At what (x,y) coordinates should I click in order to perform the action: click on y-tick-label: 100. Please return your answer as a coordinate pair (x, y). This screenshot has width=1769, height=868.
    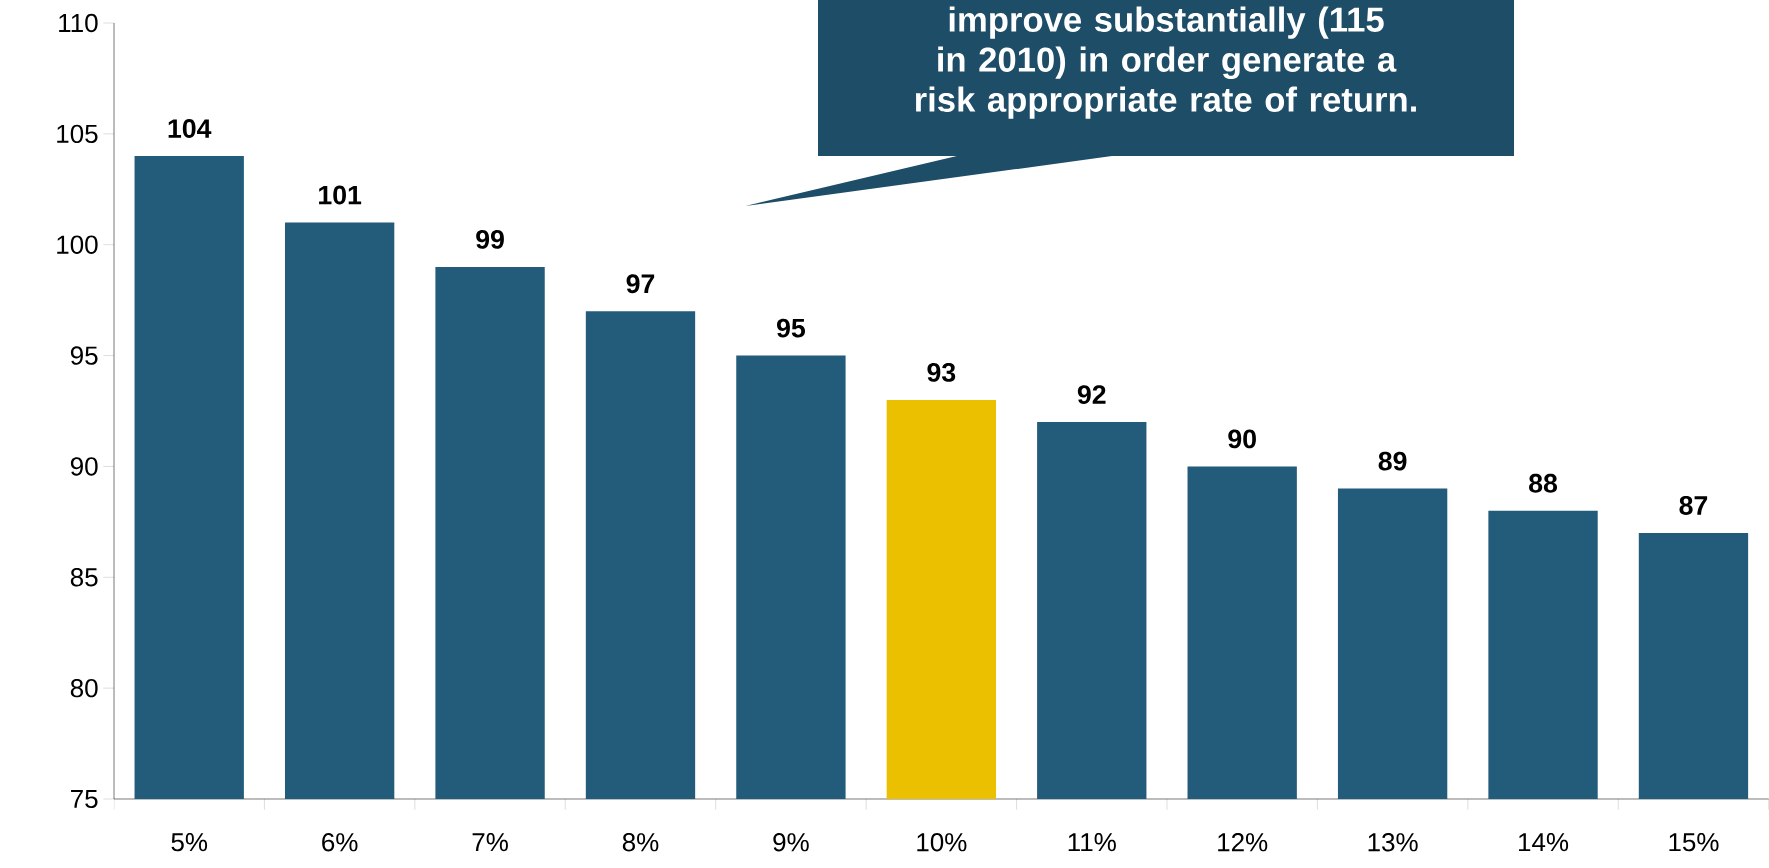
    Looking at the image, I should click on (77, 244).